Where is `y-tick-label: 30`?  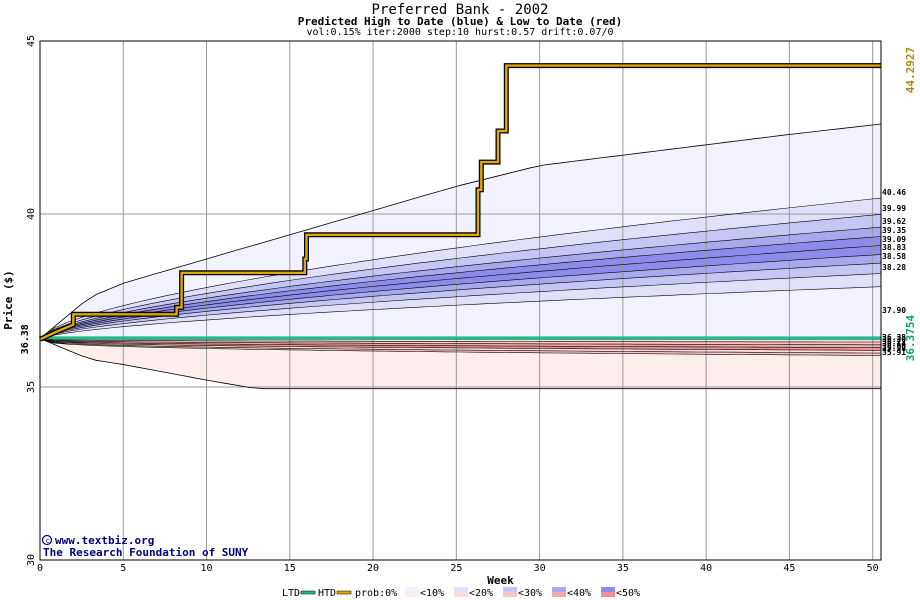 y-tick-label: 30 is located at coordinates (31, 560).